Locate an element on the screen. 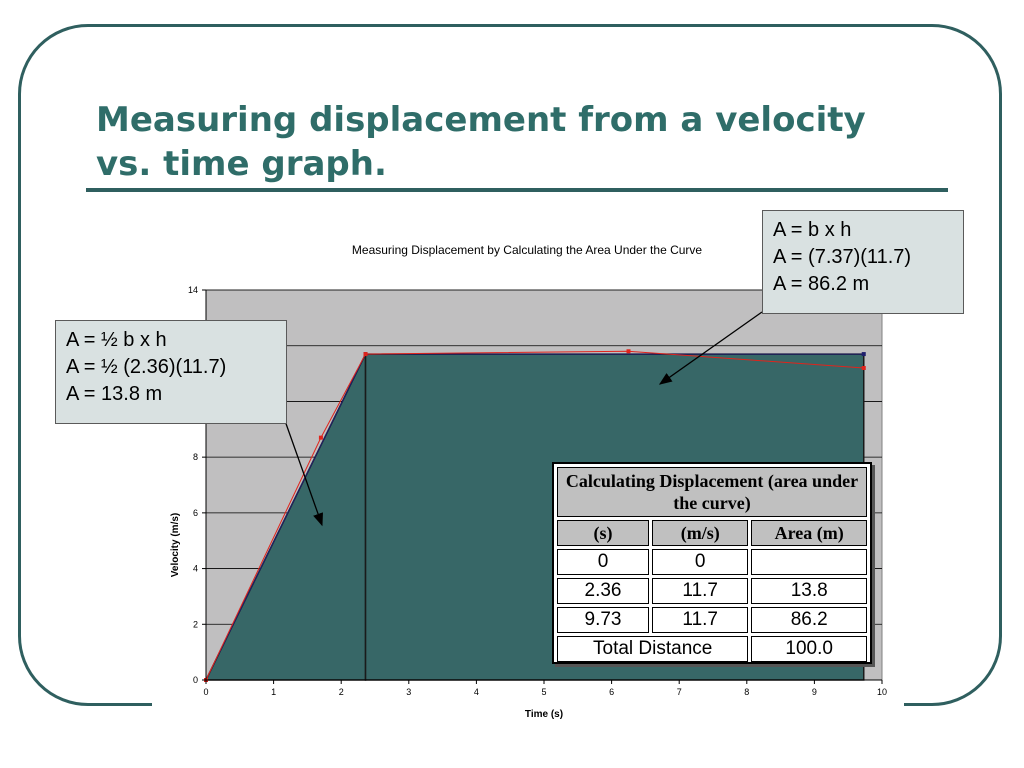  table-row: 2.36 11.7 13.8 is located at coordinates (712, 591).